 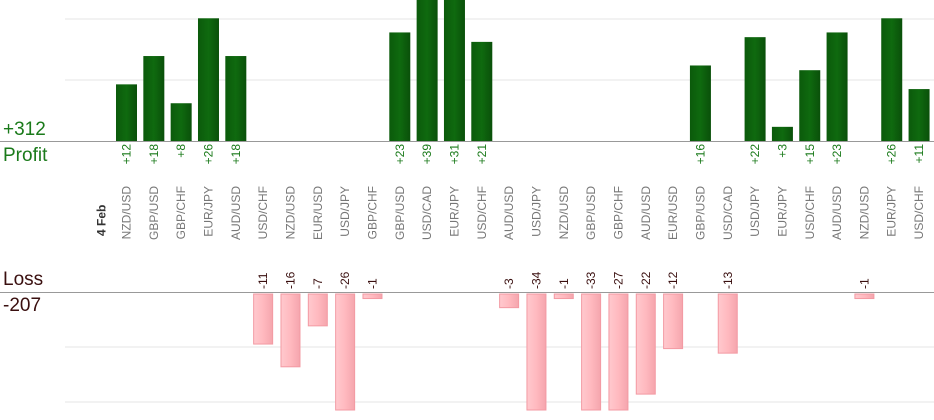 What do you see at coordinates (782, 151) in the screenshot?
I see `profit-value-label: +3` at bounding box center [782, 151].